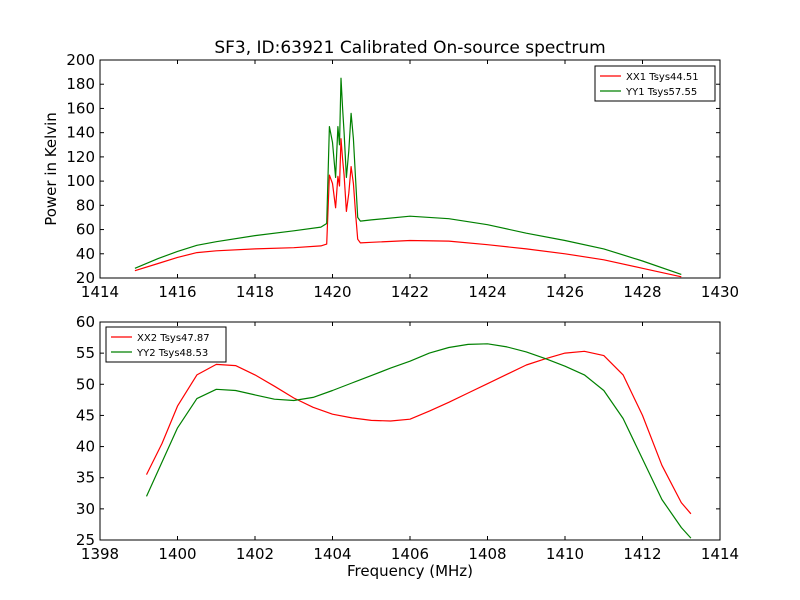 This screenshot has width=800, height=600. What do you see at coordinates (487, 292) in the screenshot?
I see `x-tick-label-top: 1424` at bounding box center [487, 292].